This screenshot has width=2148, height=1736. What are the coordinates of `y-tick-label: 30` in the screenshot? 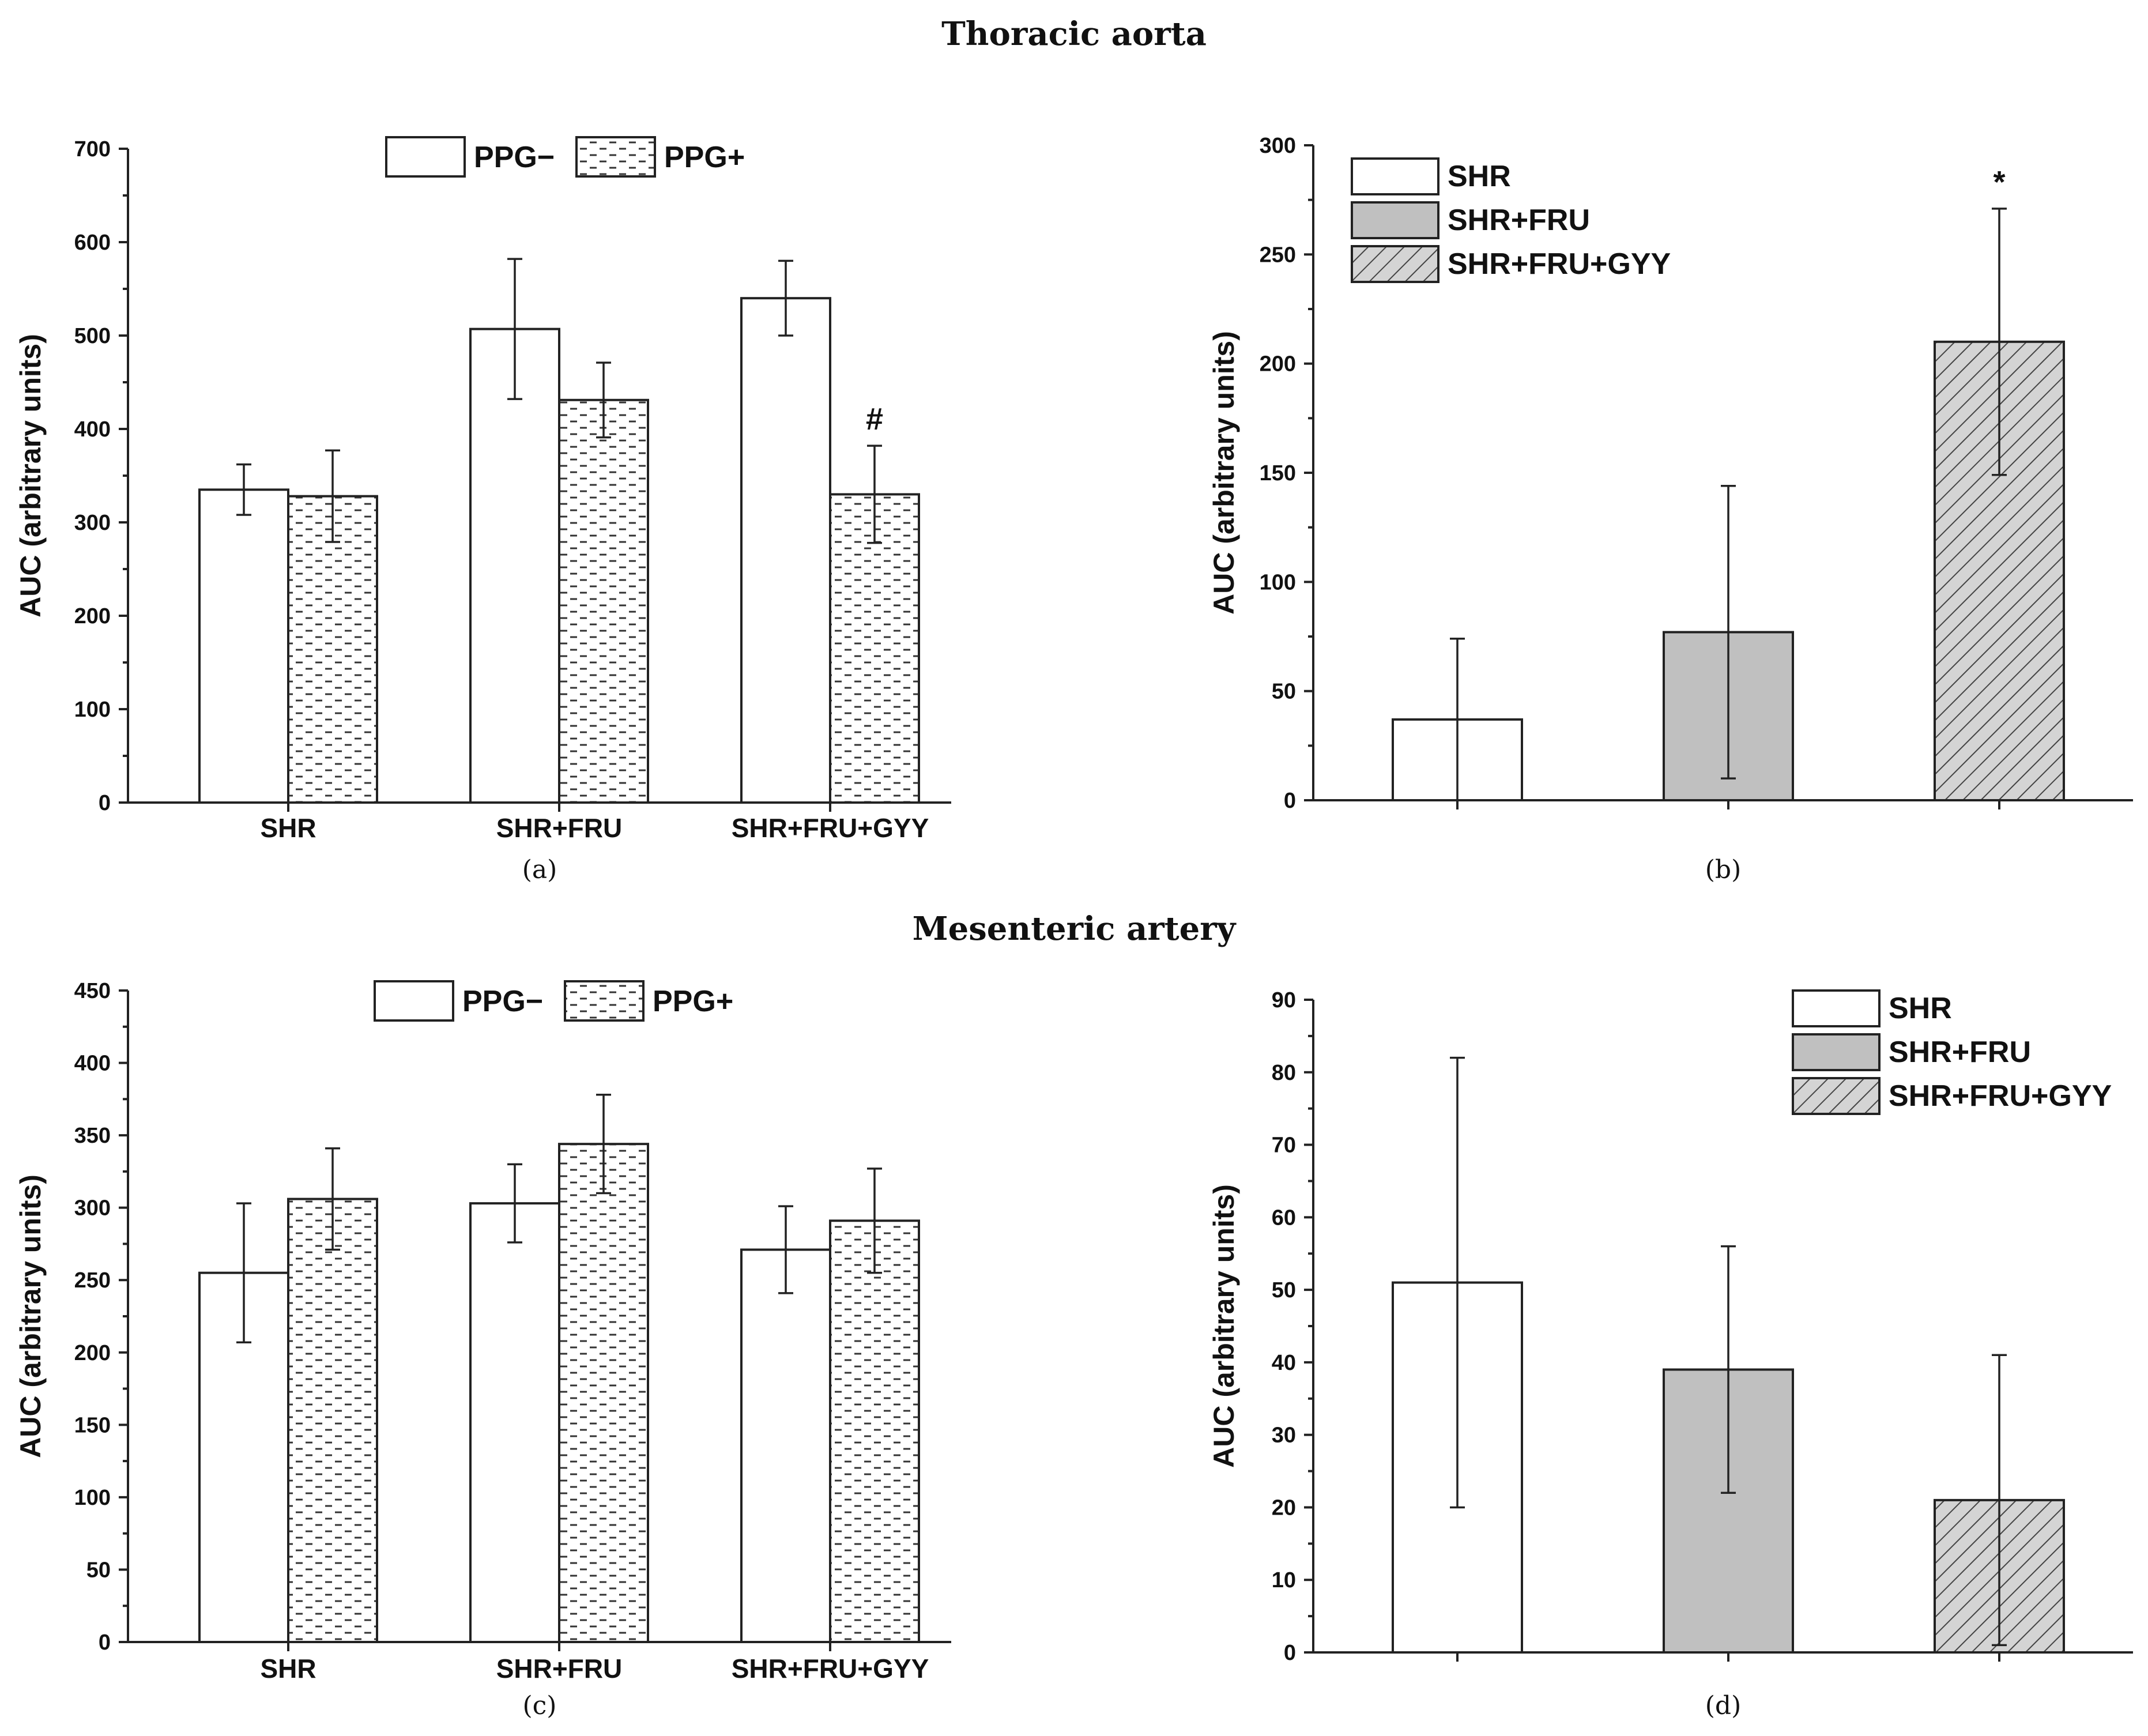 It's located at (1284, 1436).